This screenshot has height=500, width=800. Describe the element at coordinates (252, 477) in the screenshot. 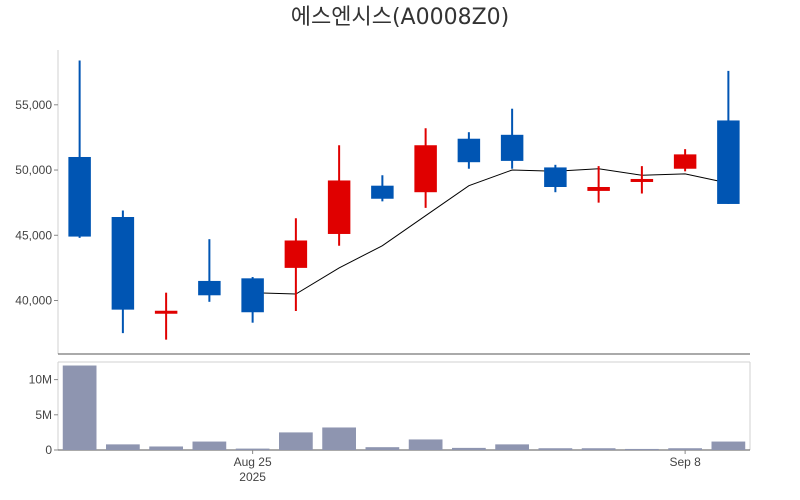

I see `date-tick-sublabel: 2025` at that location.